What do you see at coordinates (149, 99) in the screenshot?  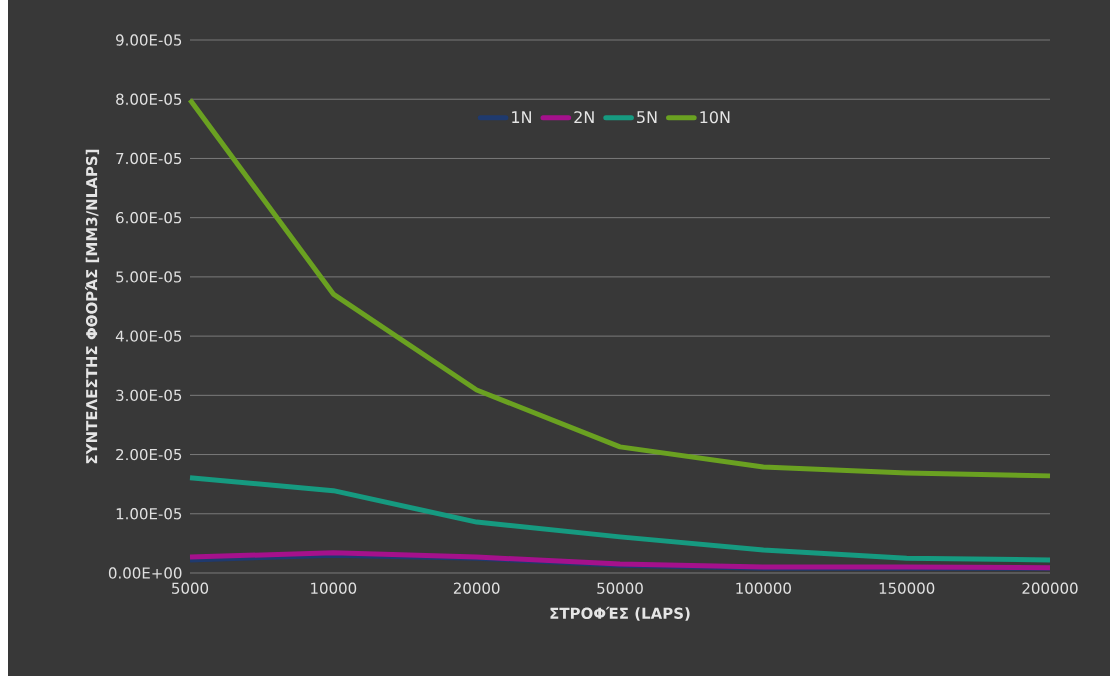 I see `y-tick-label: 8.00E-05` at bounding box center [149, 99].